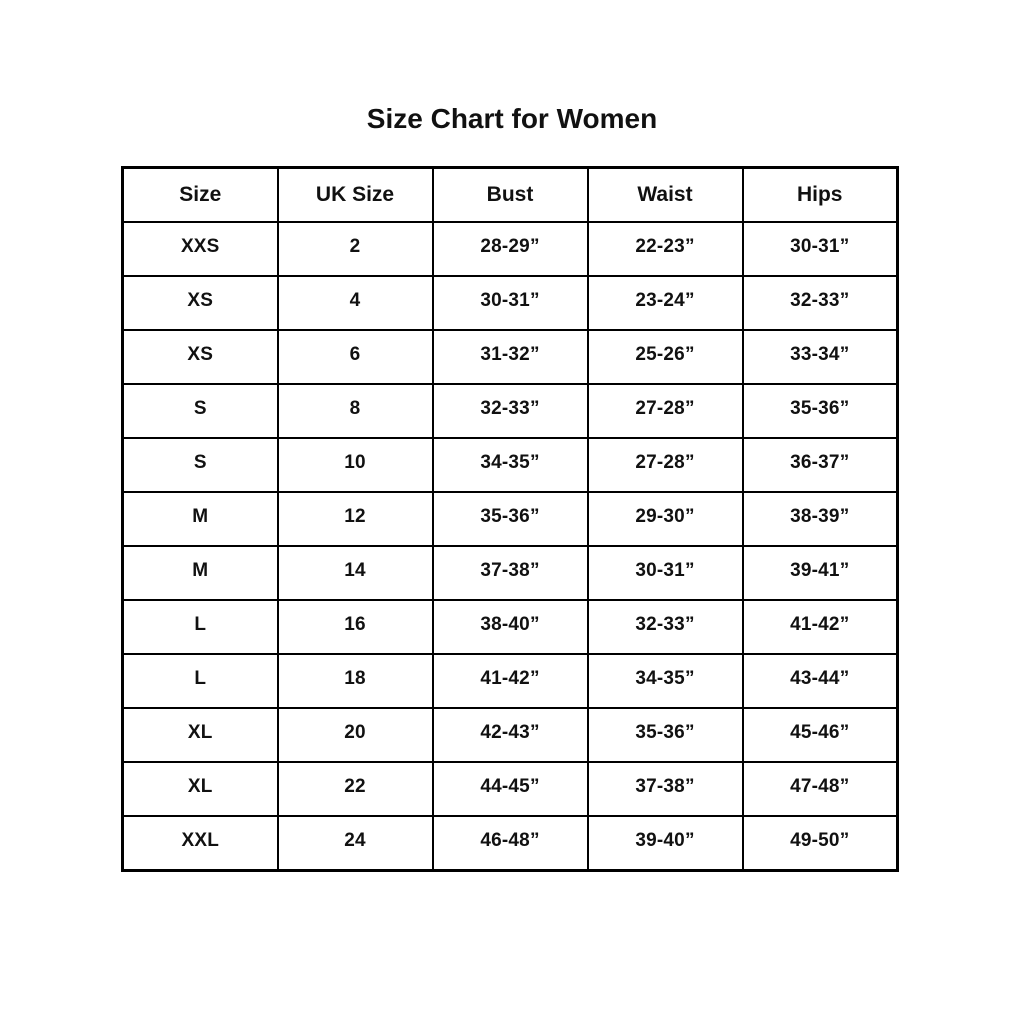  I want to click on cell-hips: 35-36”, so click(820, 411).